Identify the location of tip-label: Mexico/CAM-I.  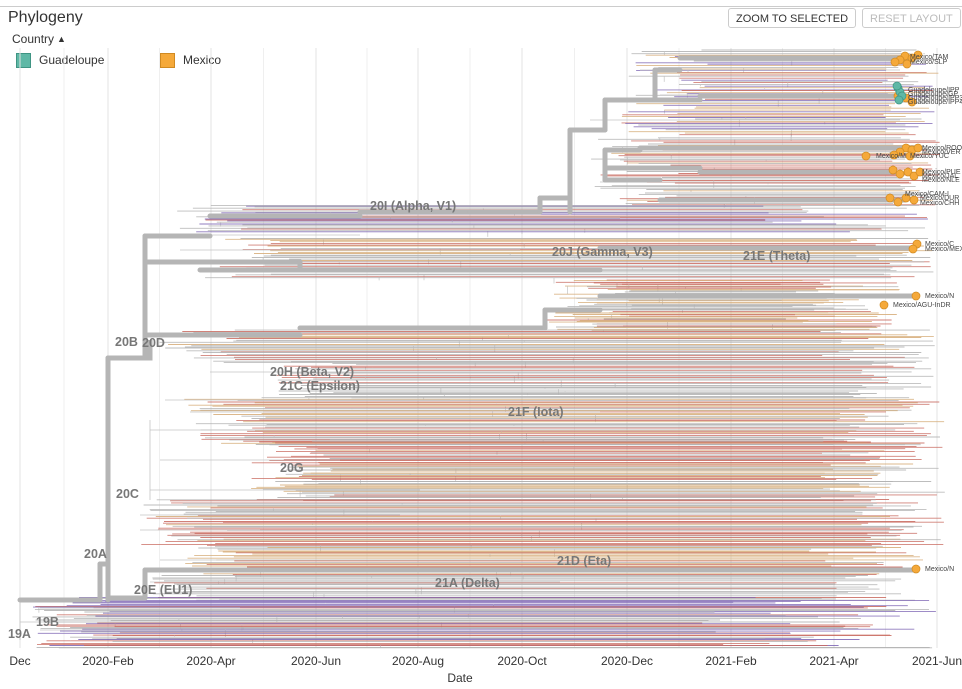
(927, 194).